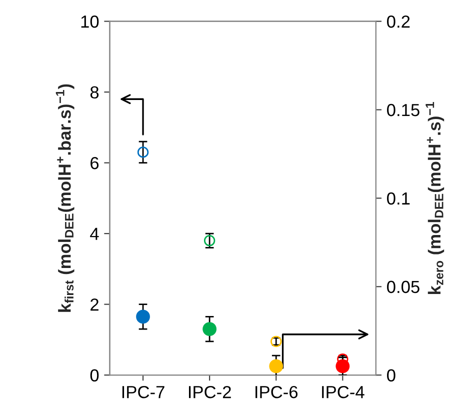  What do you see at coordinates (94, 375) in the screenshot?
I see `y-tick-label: 0` at bounding box center [94, 375].